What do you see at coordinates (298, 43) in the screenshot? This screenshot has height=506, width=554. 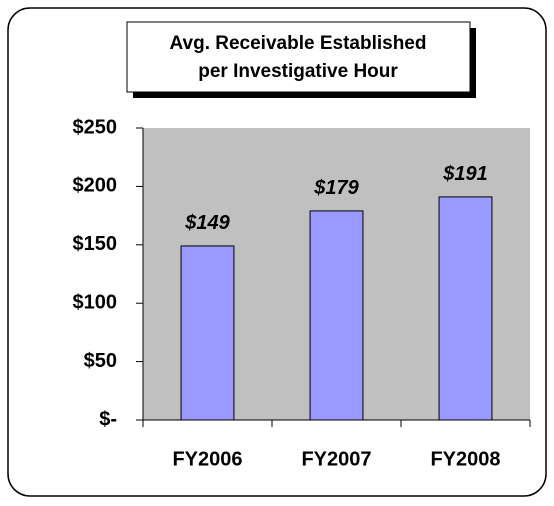 I see `chart-title: Avg. Receivable Established` at bounding box center [298, 43].